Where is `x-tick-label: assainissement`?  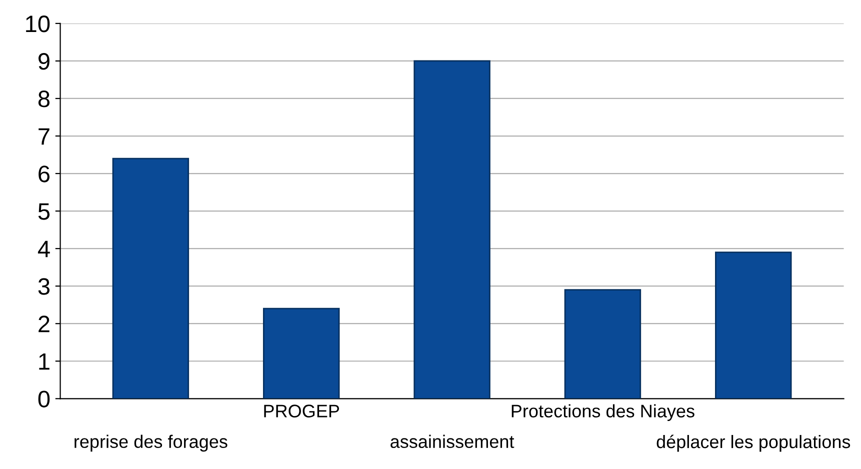
x-tick-label: assainissement is located at coordinates (452, 441).